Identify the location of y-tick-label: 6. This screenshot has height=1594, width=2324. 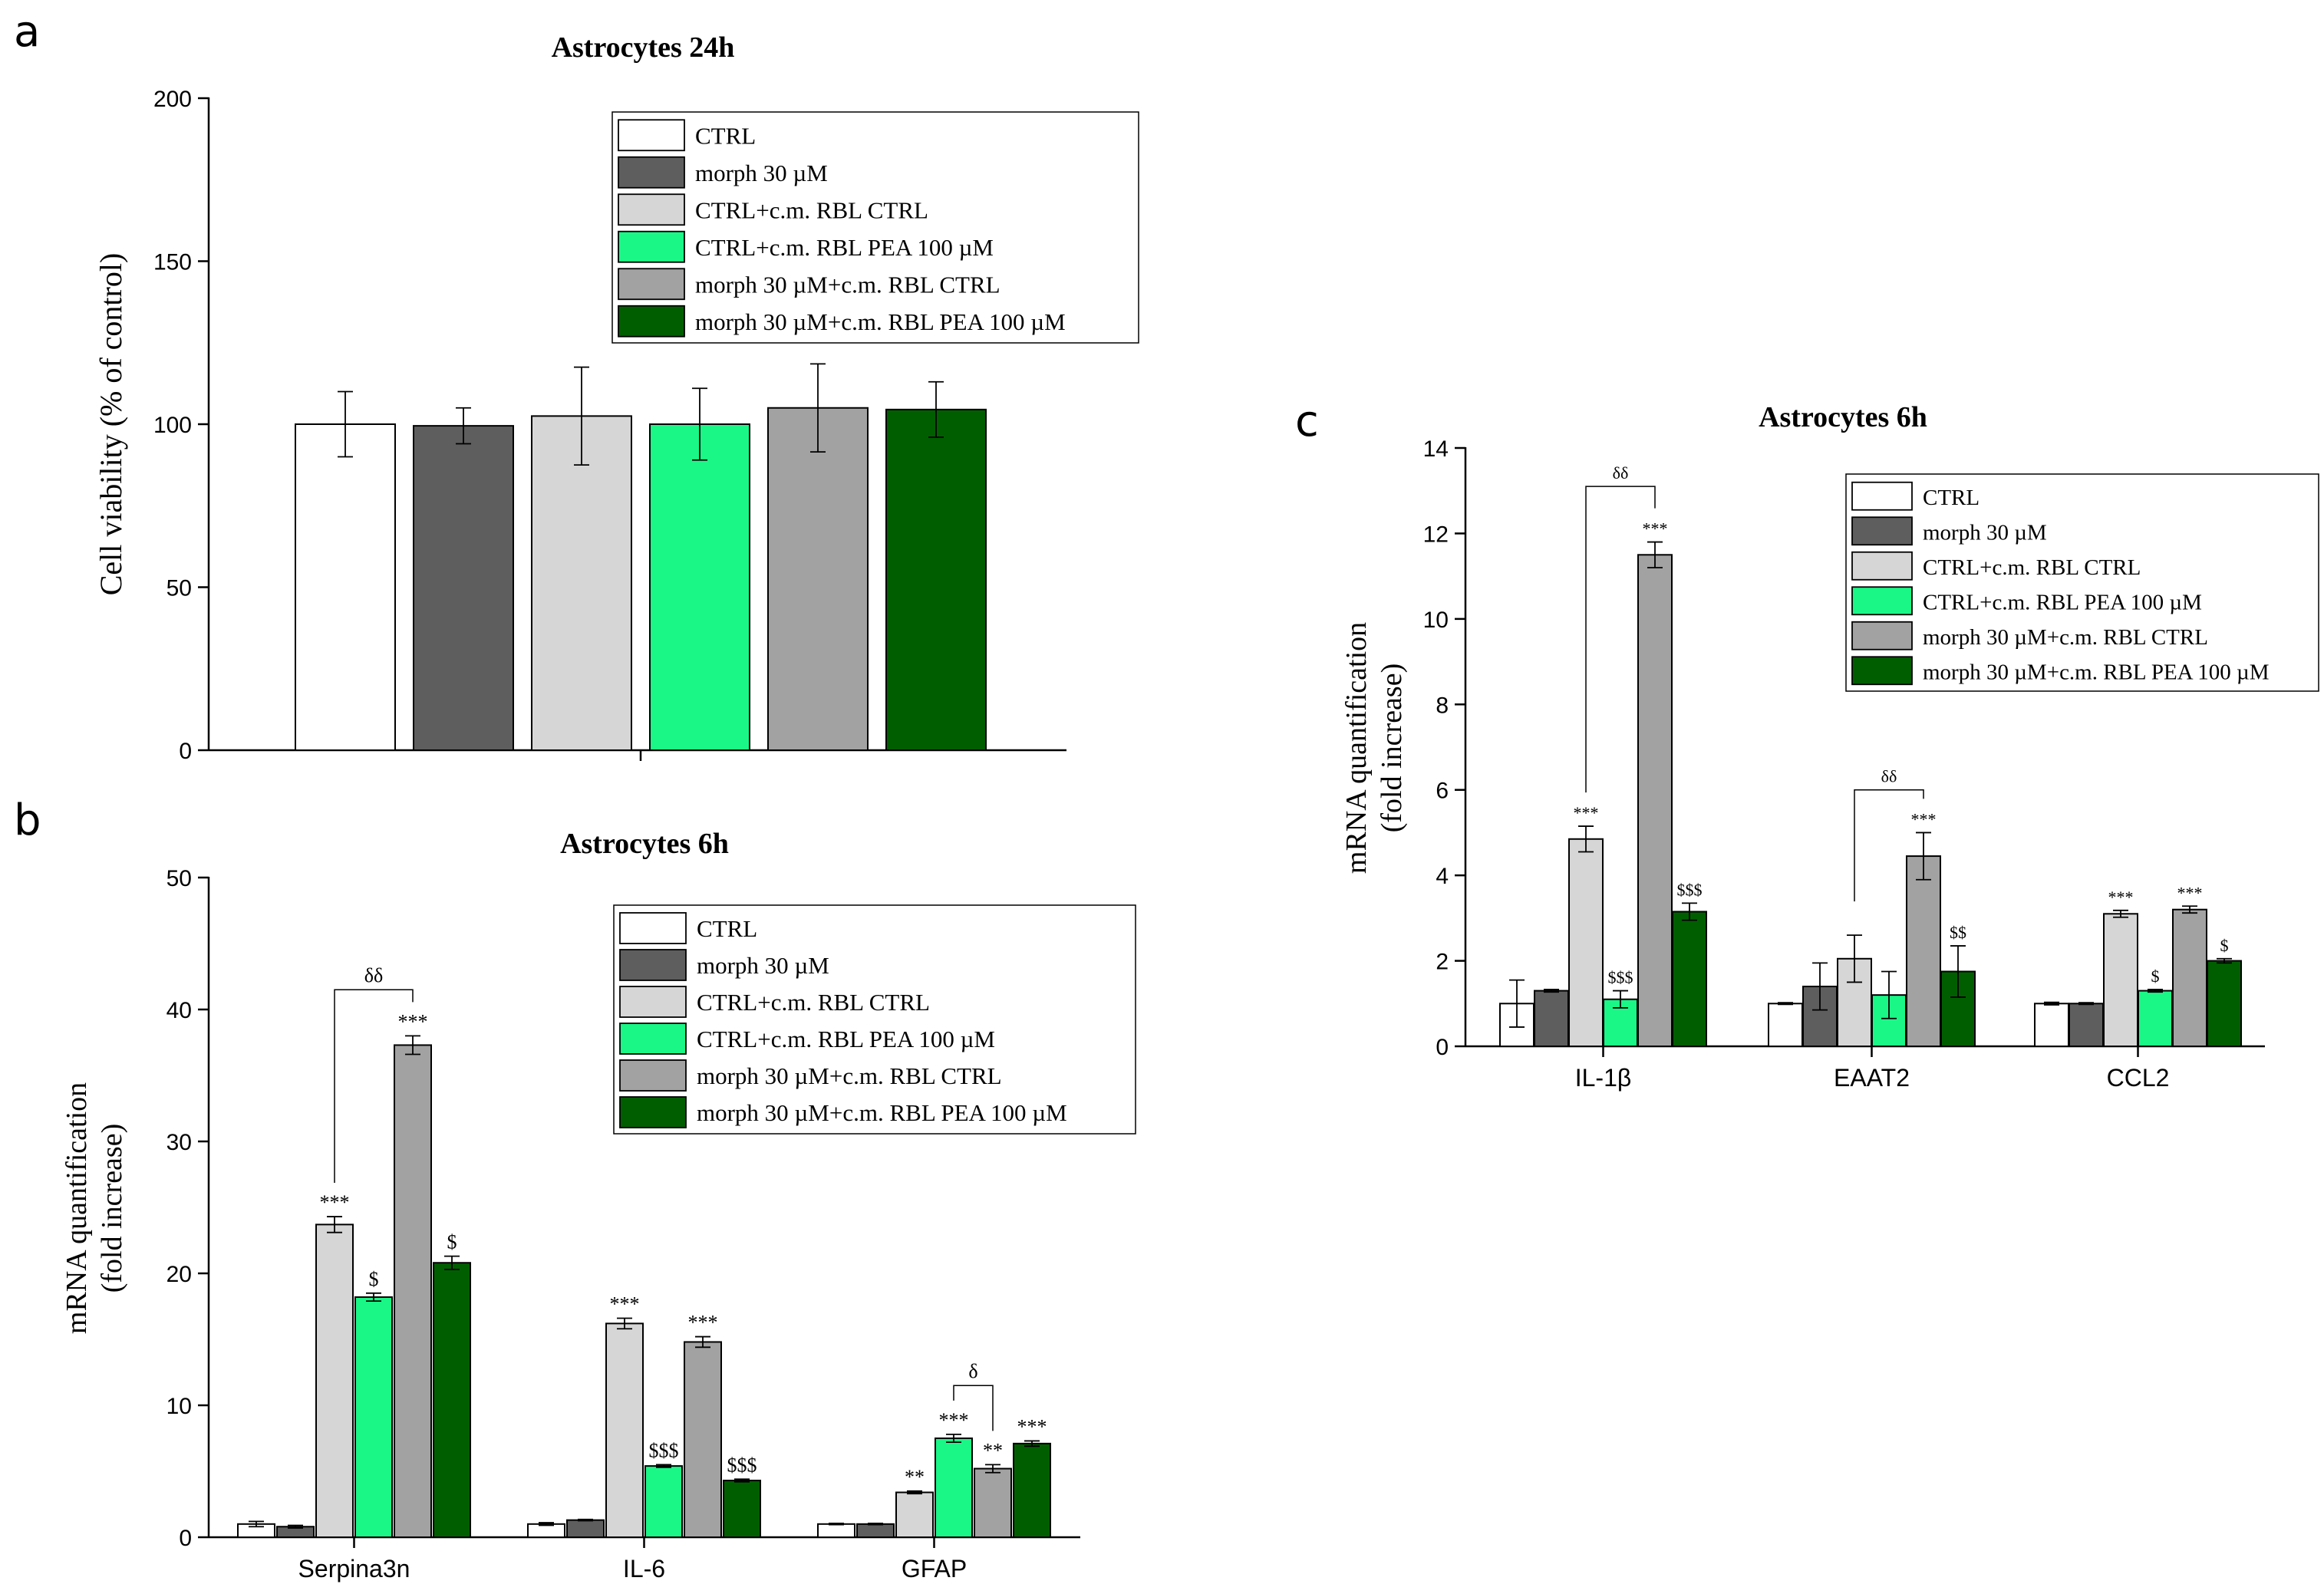
(1442, 791).